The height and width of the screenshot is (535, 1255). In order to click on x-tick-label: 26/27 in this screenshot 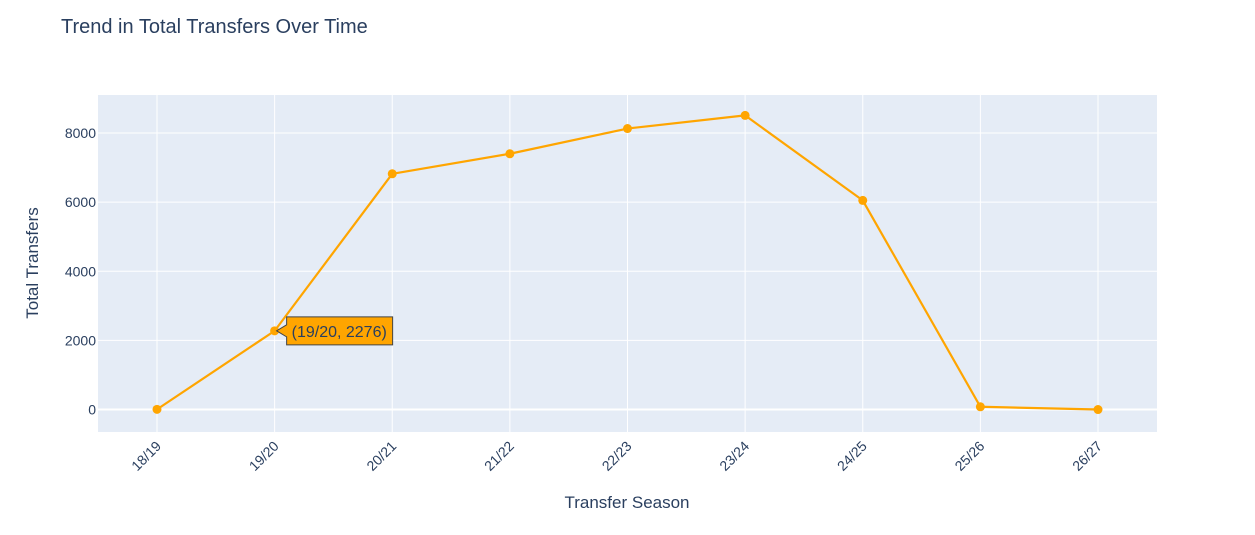, I will do `click(1087, 456)`.